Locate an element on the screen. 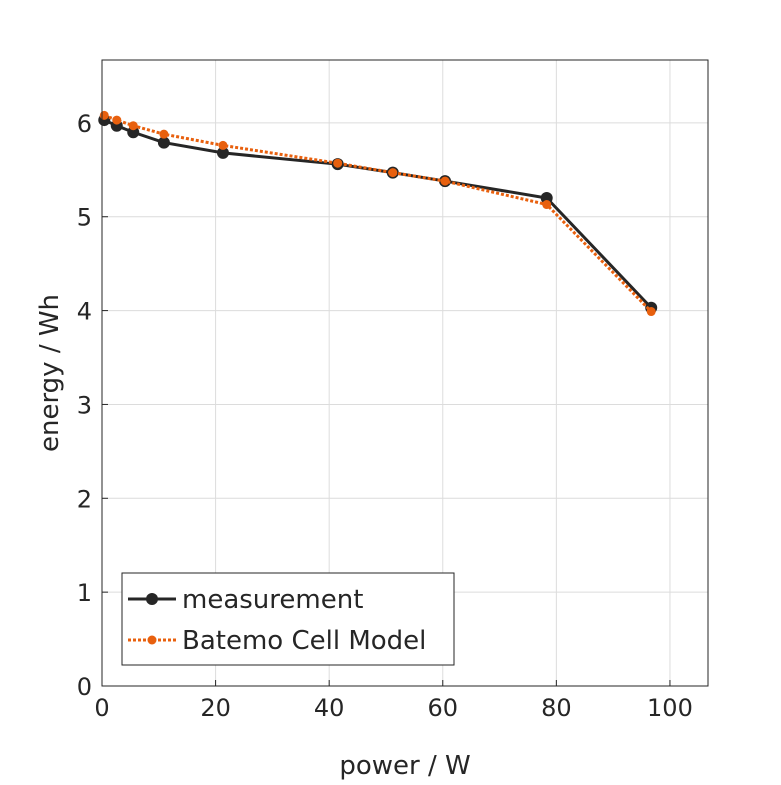 This screenshot has width=781, height=785. x-tick-label: 100 is located at coordinates (670, 708).